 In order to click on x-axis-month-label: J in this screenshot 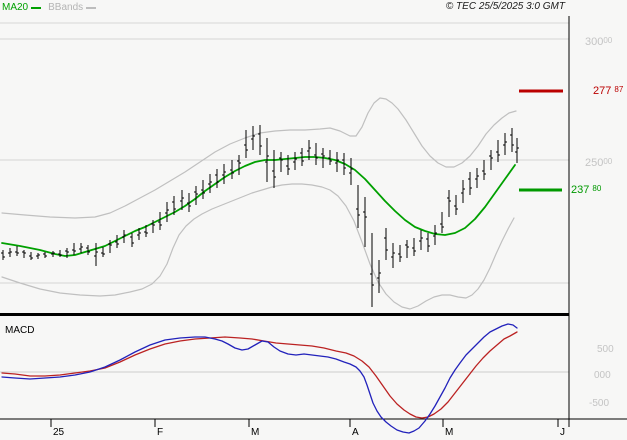, I will do `click(562, 432)`.